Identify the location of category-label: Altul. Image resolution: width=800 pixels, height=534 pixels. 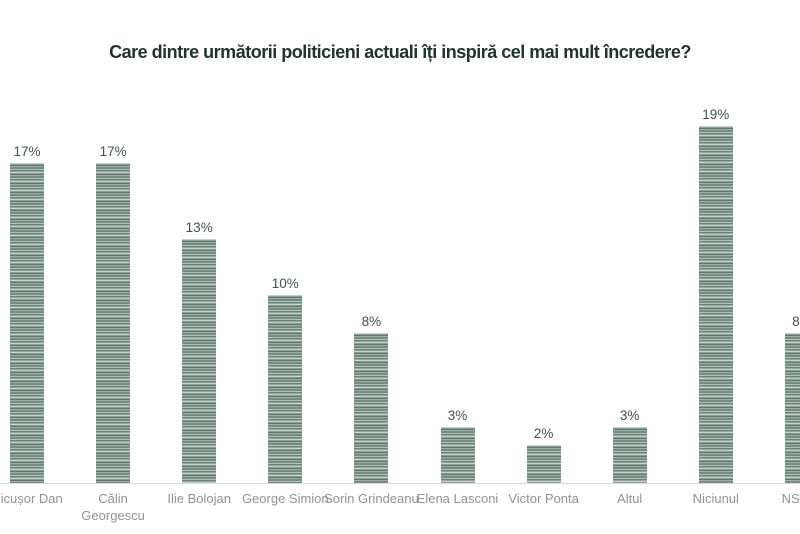
(630, 498).